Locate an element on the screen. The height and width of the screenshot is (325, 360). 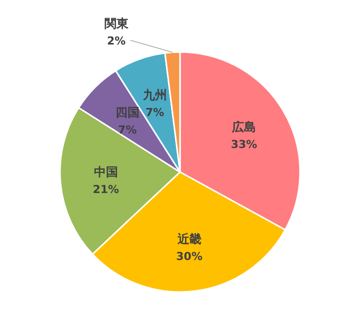
slice-label: 関東 is located at coordinates (117, 23).